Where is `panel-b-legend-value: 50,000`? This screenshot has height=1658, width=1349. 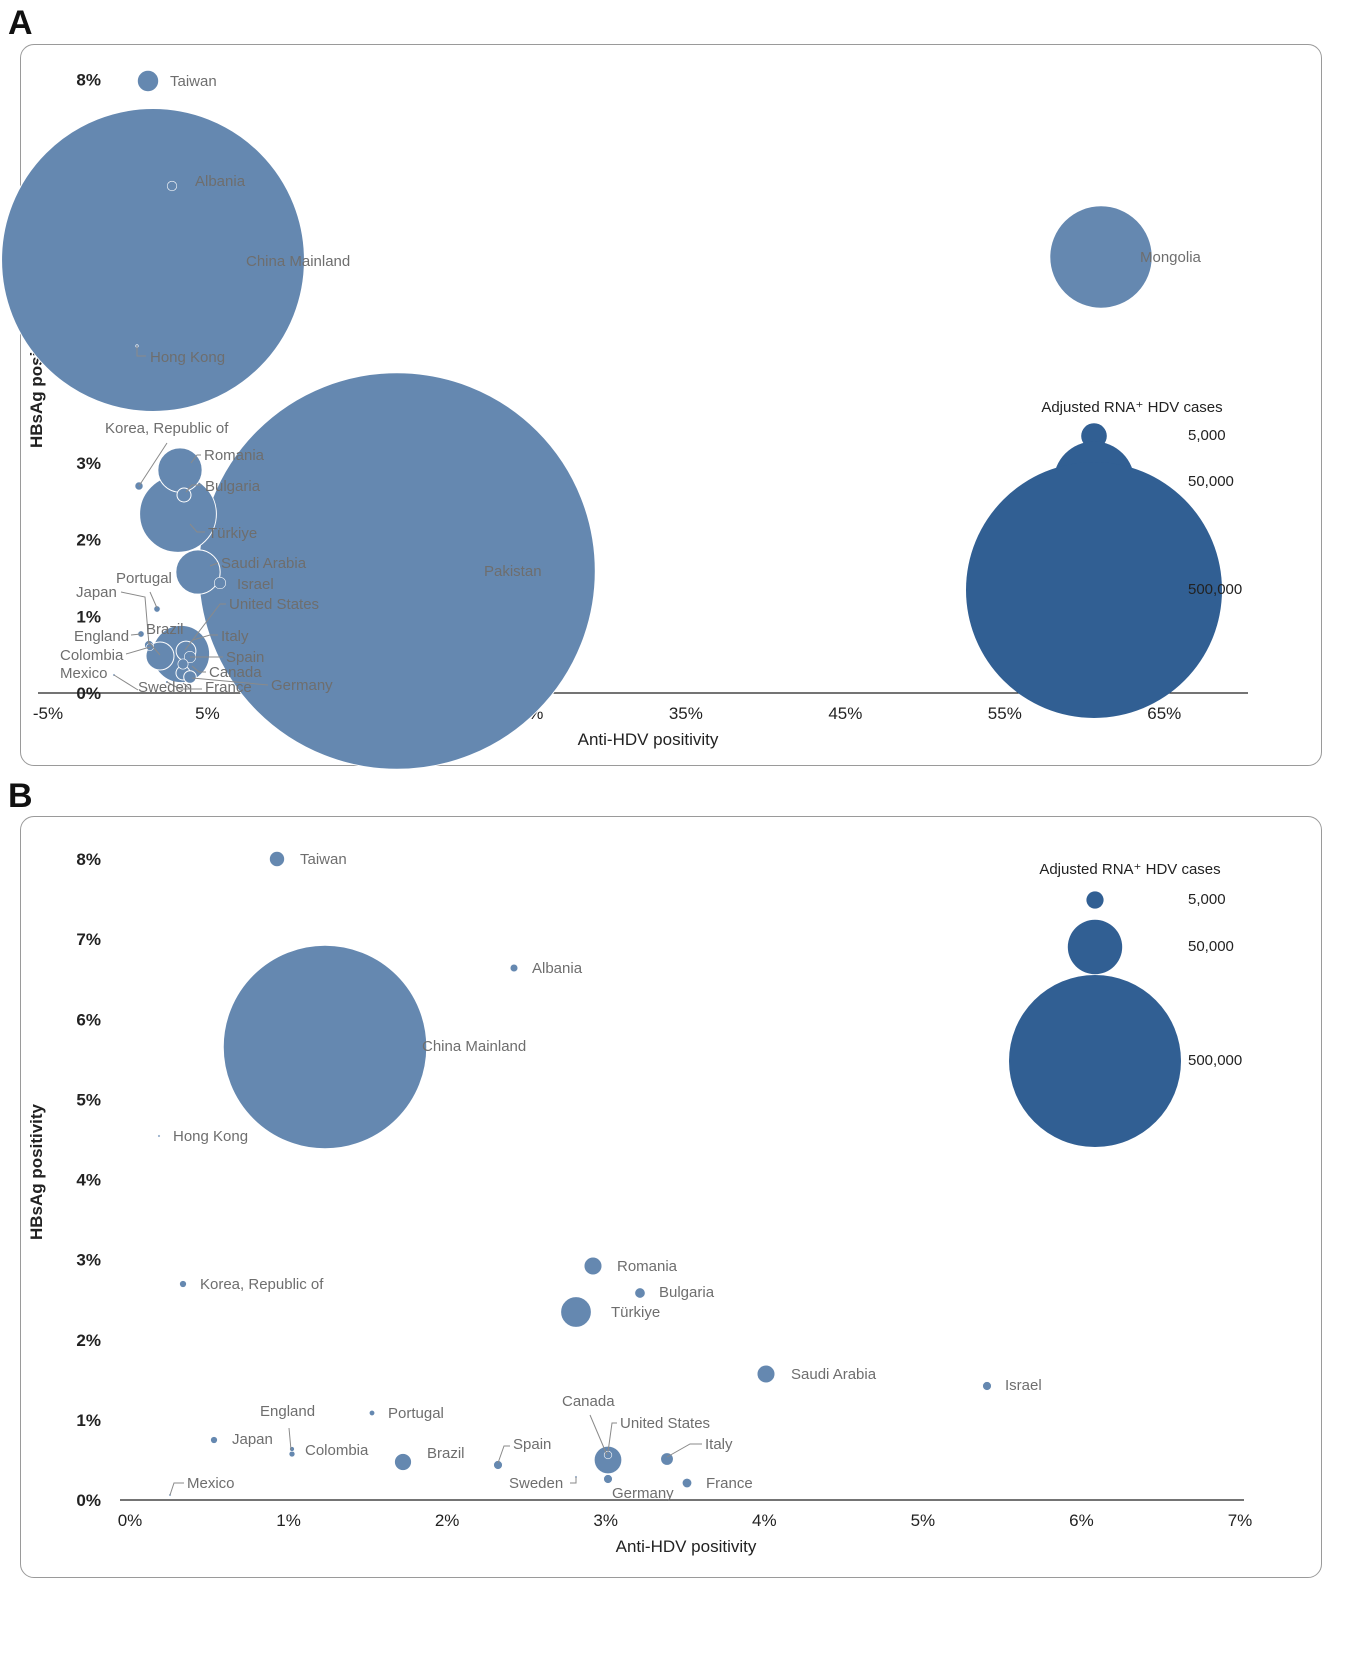
panel-b-legend-value: 50,000 is located at coordinates (1211, 946).